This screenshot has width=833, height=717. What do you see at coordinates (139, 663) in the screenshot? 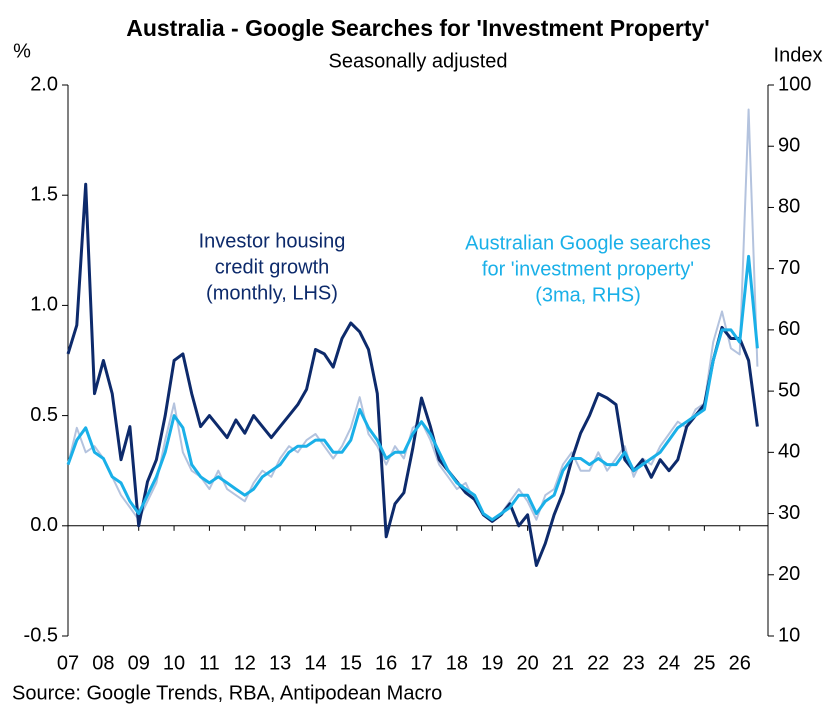
I see `x-tick-label: 09` at bounding box center [139, 663].